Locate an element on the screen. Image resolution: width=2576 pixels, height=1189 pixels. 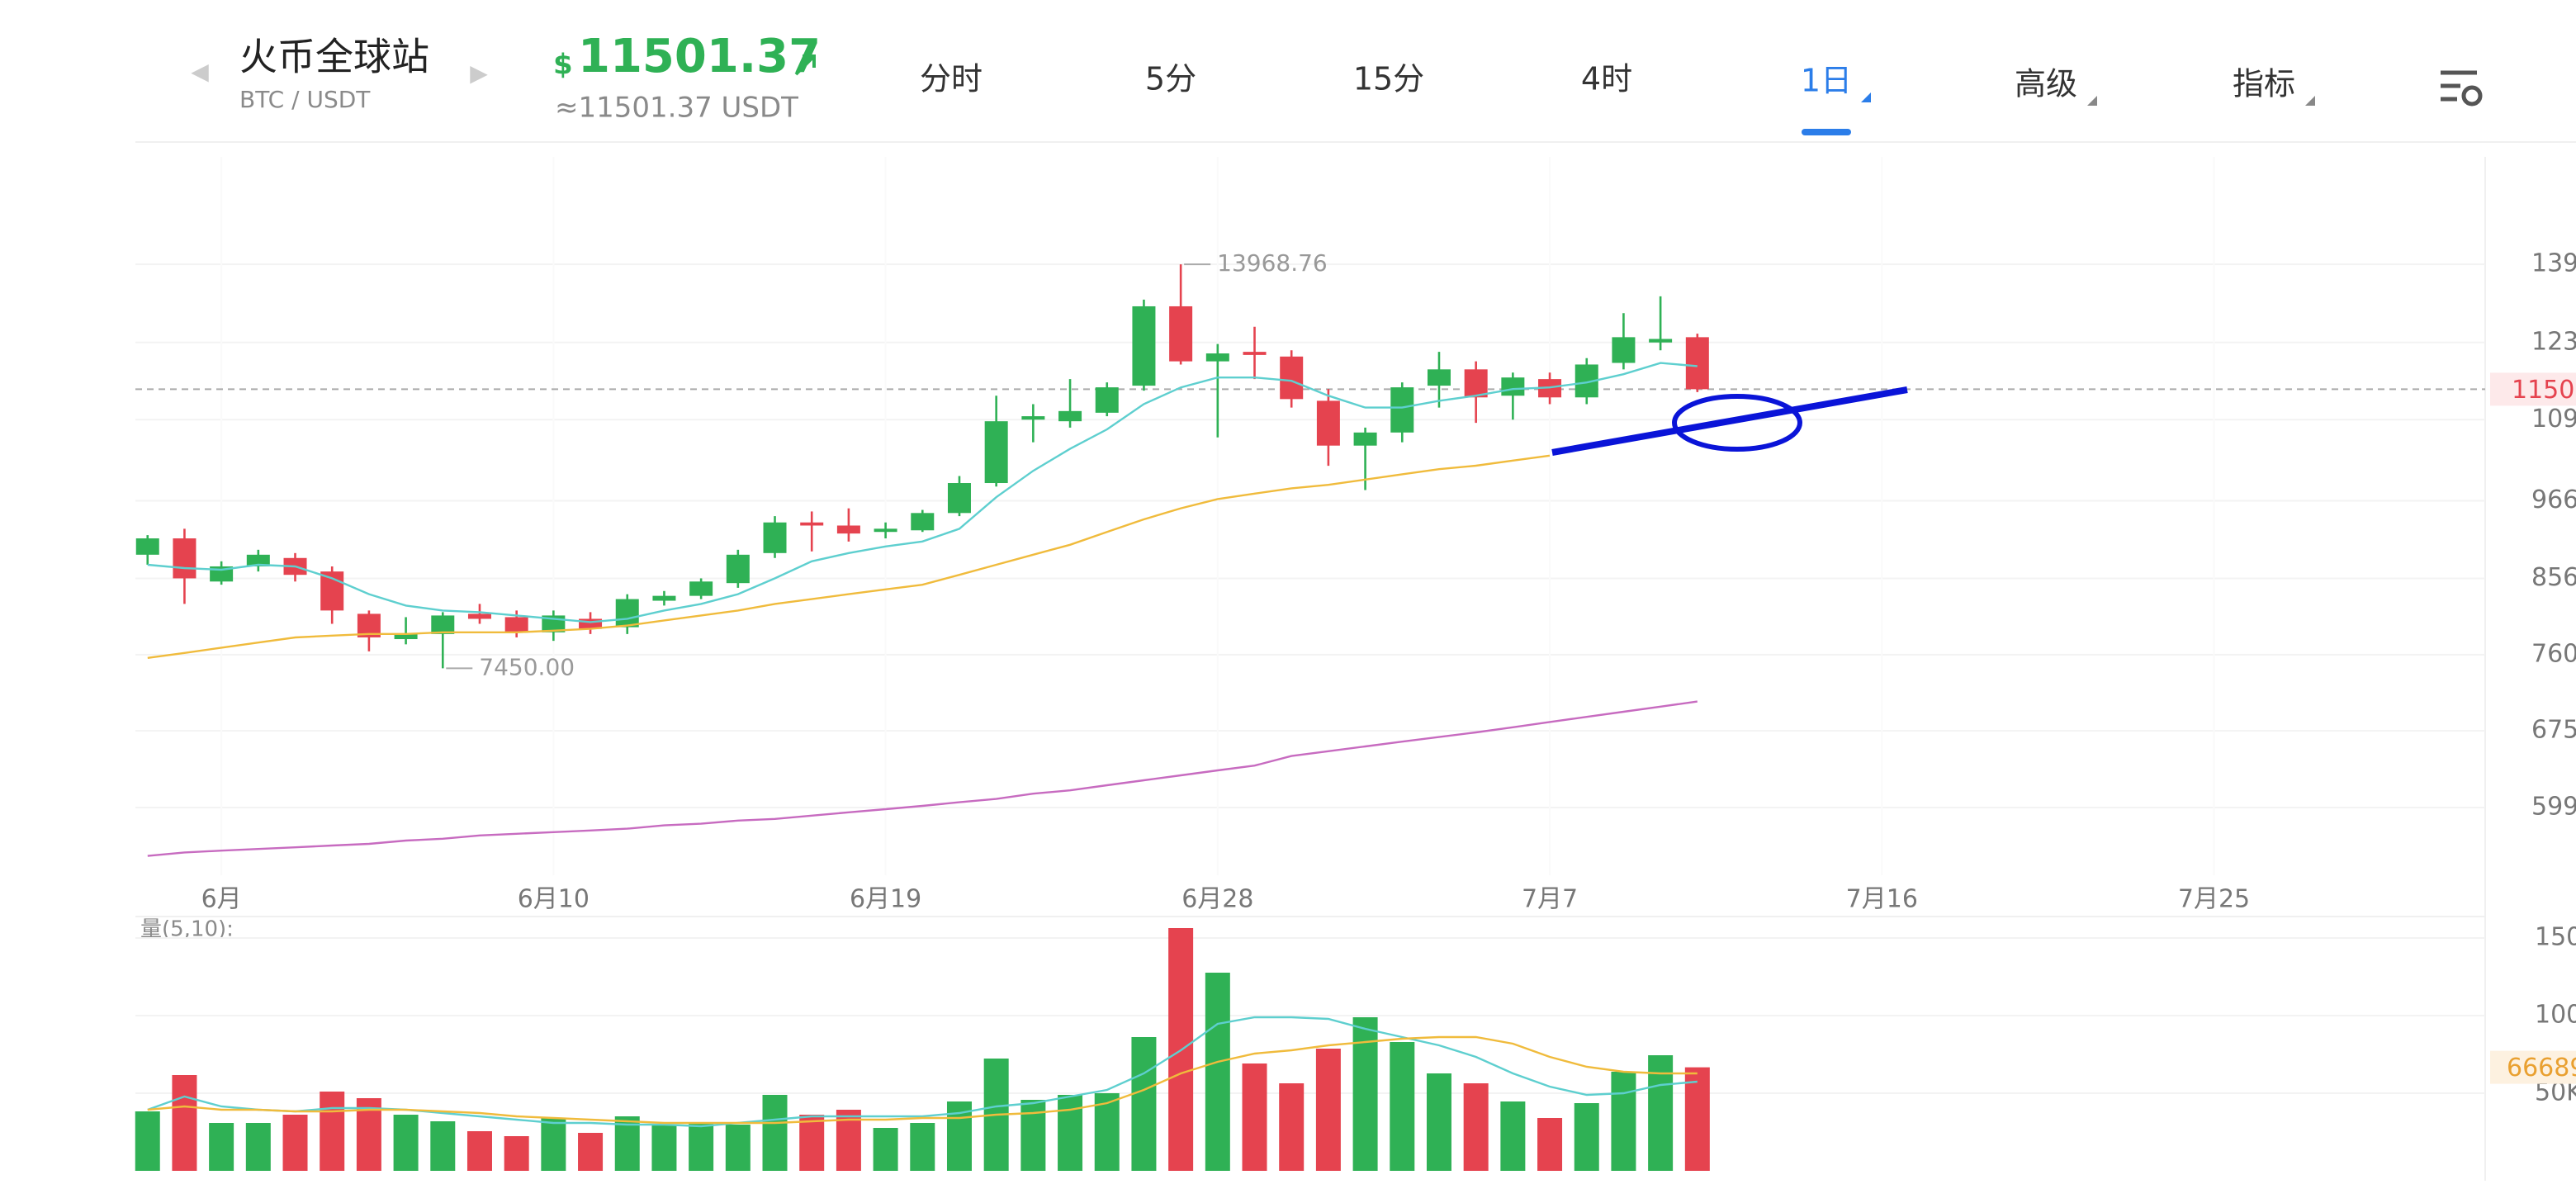
high-label: 13968.76 is located at coordinates (1272, 263).